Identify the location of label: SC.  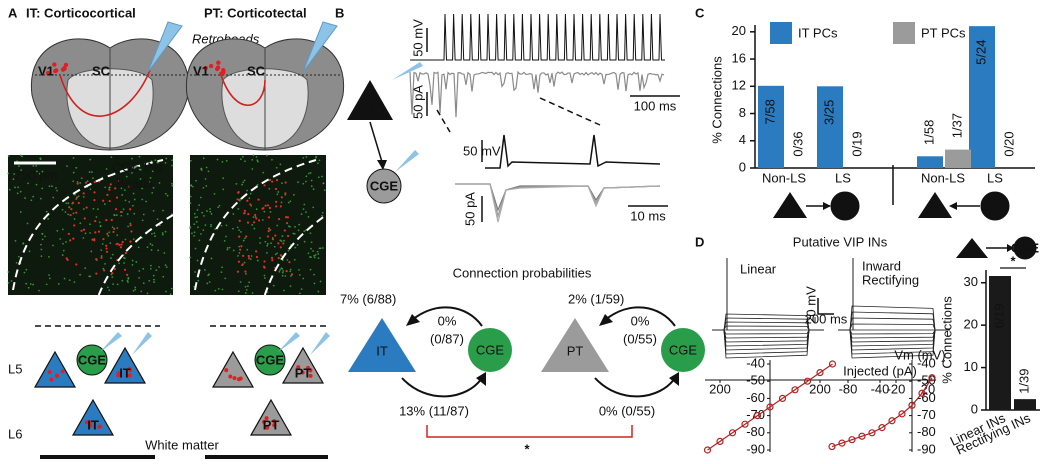
(101, 70).